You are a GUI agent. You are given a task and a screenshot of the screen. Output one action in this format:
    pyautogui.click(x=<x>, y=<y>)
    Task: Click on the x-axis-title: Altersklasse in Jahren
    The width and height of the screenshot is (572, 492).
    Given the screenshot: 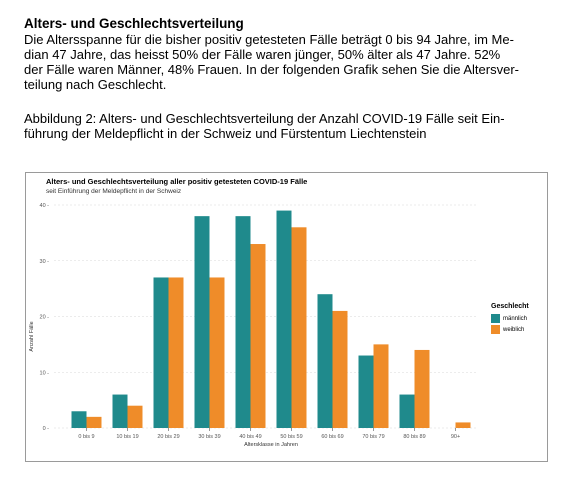 What is the action you would take?
    pyautogui.click(x=271, y=445)
    